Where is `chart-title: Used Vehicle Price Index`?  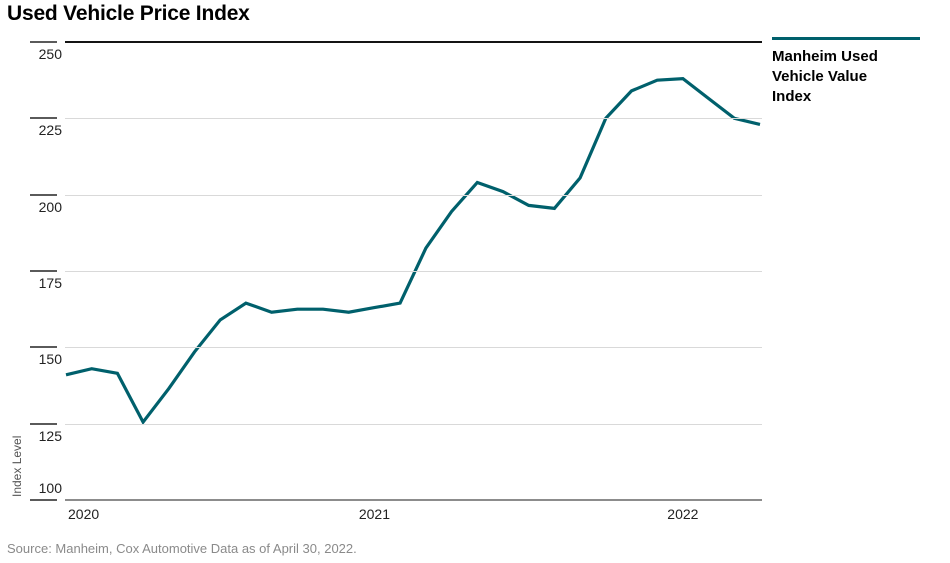 chart-title: Used Vehicle Price Index is located at coordinates (128, 13).